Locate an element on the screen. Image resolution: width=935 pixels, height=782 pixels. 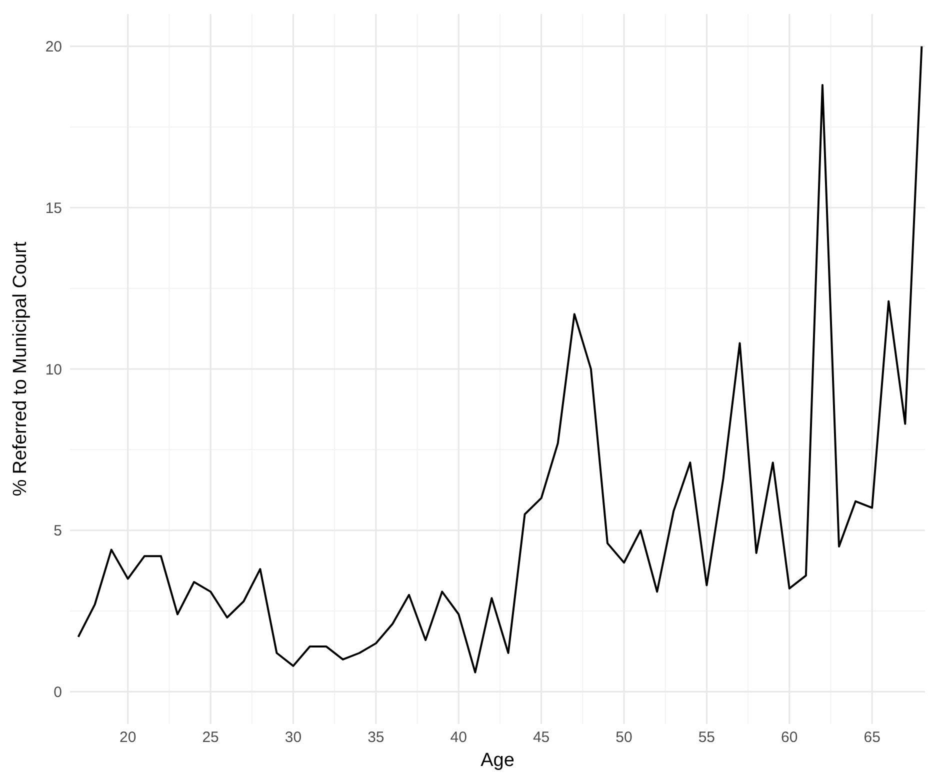
x-tick-label: 60 is located at coordinates (789, 737).